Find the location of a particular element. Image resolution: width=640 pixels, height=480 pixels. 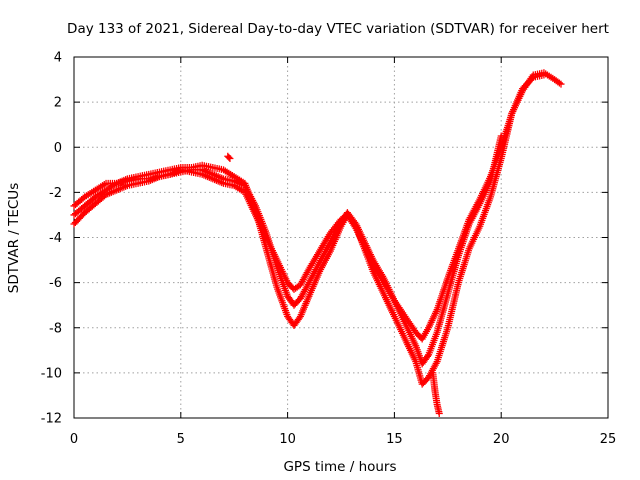

y-axis-label: SDTVAR / TECUs is located at coordinates (14, 238).